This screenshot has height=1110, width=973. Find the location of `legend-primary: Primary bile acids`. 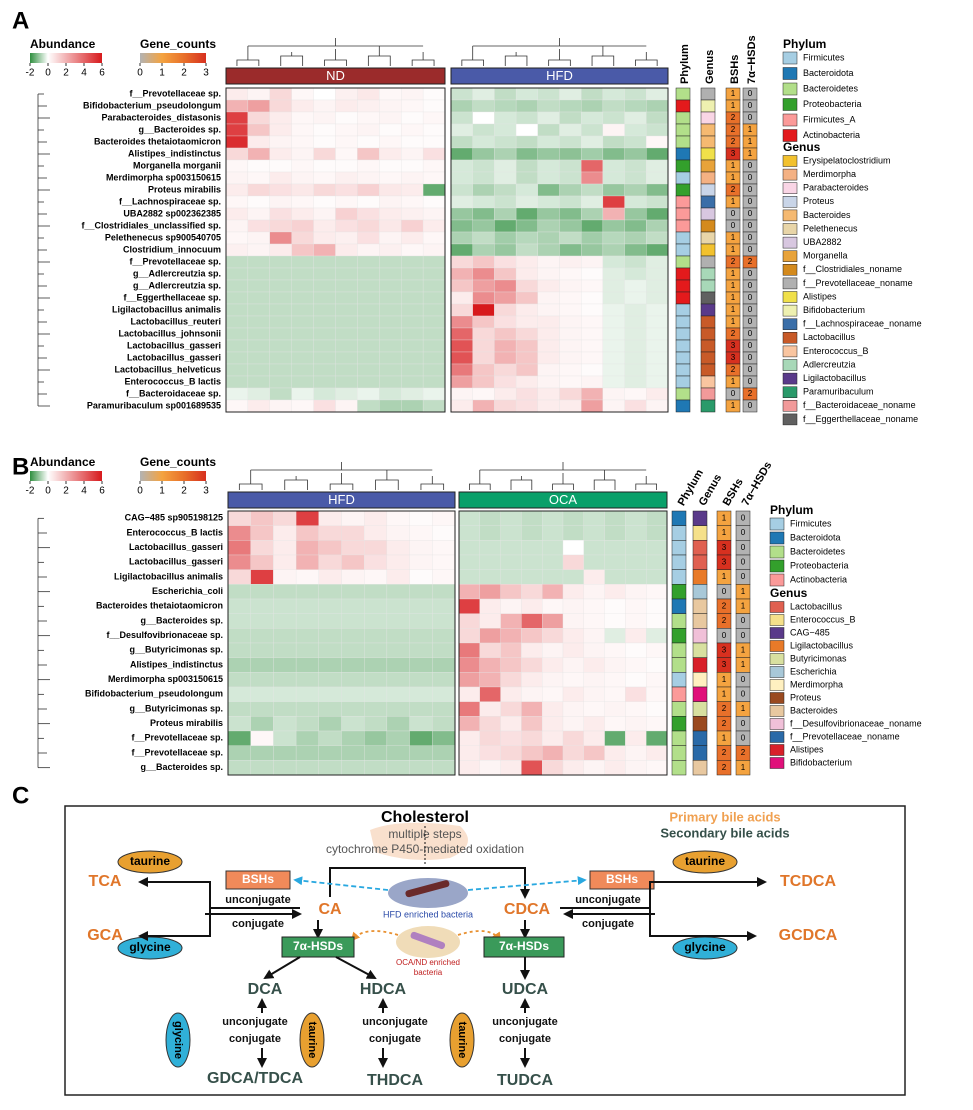

legend-primary: Primary bile acids is located at coordinates (724, 816).